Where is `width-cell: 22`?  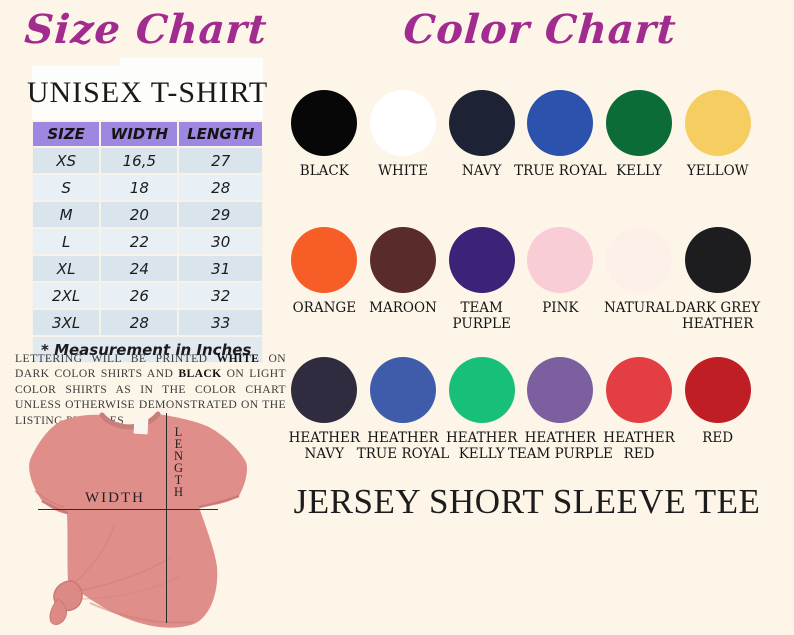 width-cell: 22 is located at coordinates (139, 241).